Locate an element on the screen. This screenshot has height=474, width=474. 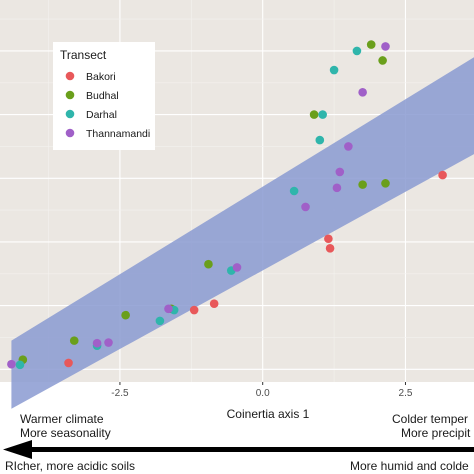
left-annotation-line-1: Warmer climate is located at coordinates (62, 419).